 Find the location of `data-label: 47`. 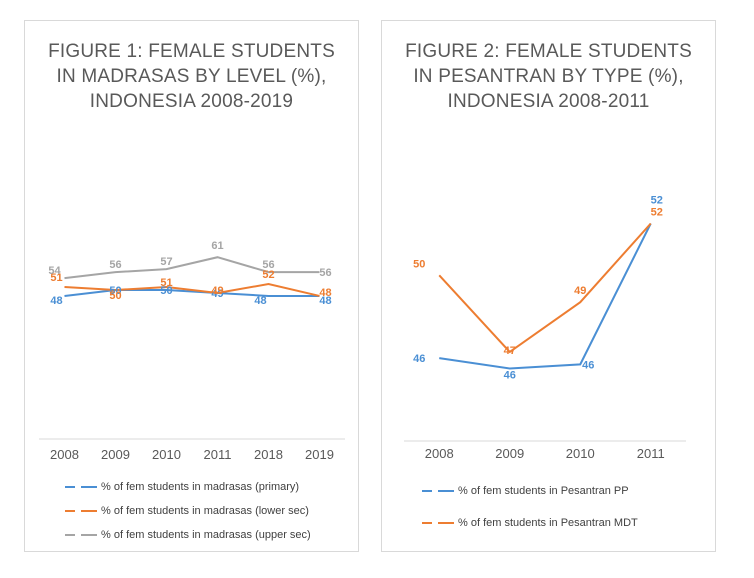

data-label: 47 is located at coordinates (510, 351).